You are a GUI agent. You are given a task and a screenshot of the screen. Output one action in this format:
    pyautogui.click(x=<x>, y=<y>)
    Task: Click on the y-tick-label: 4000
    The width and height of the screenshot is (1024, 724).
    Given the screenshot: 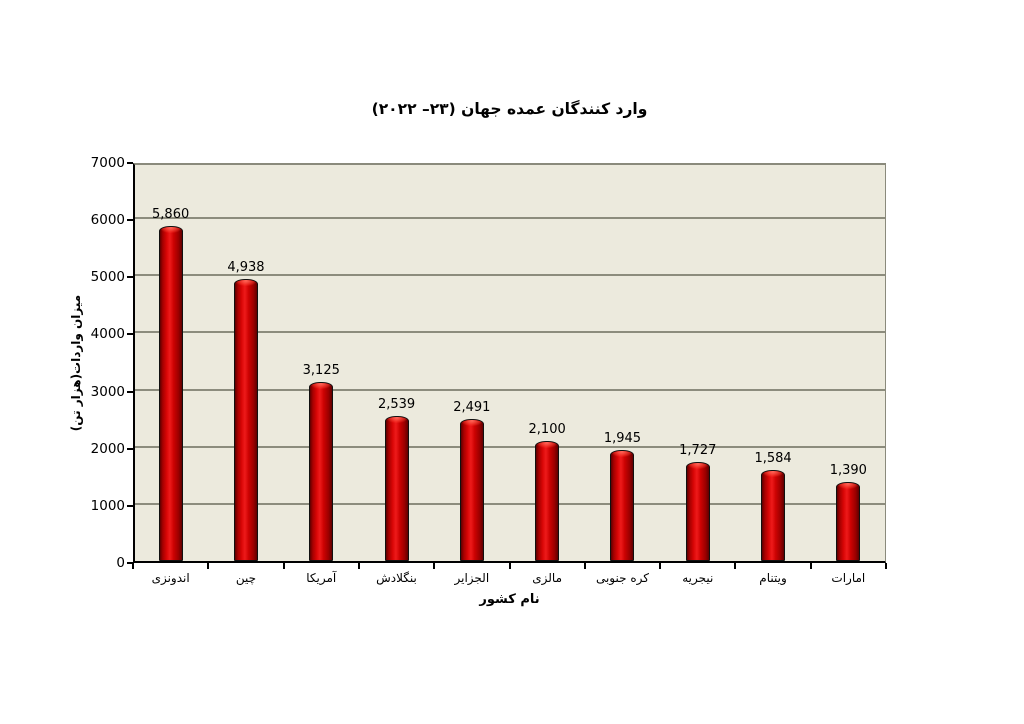 What is the action you would take?
    pyautogui.click(x=107, y=334)
    